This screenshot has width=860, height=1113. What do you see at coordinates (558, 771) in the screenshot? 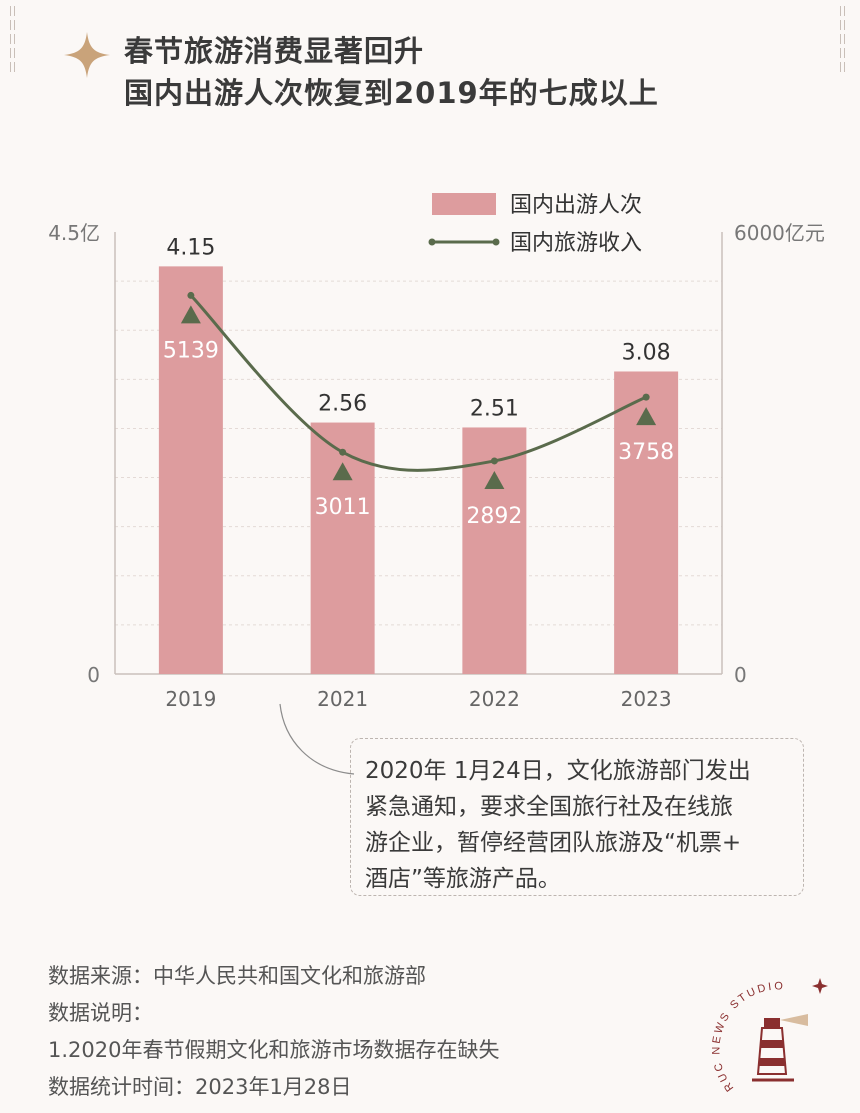
I see `note-line: 2020年 1月24日，文化旅游部门发出` at bounding box center [558, 771].